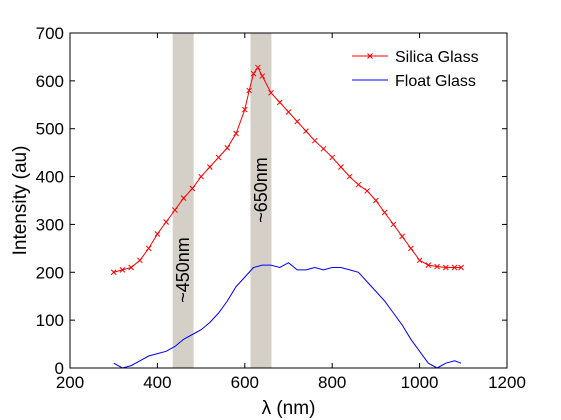 Image resolution: width=561 pixels, height=420 pixels. Describe the element at coordinates (50, 224) in the screenshot. I see `y-tick-label: 300` at that location.